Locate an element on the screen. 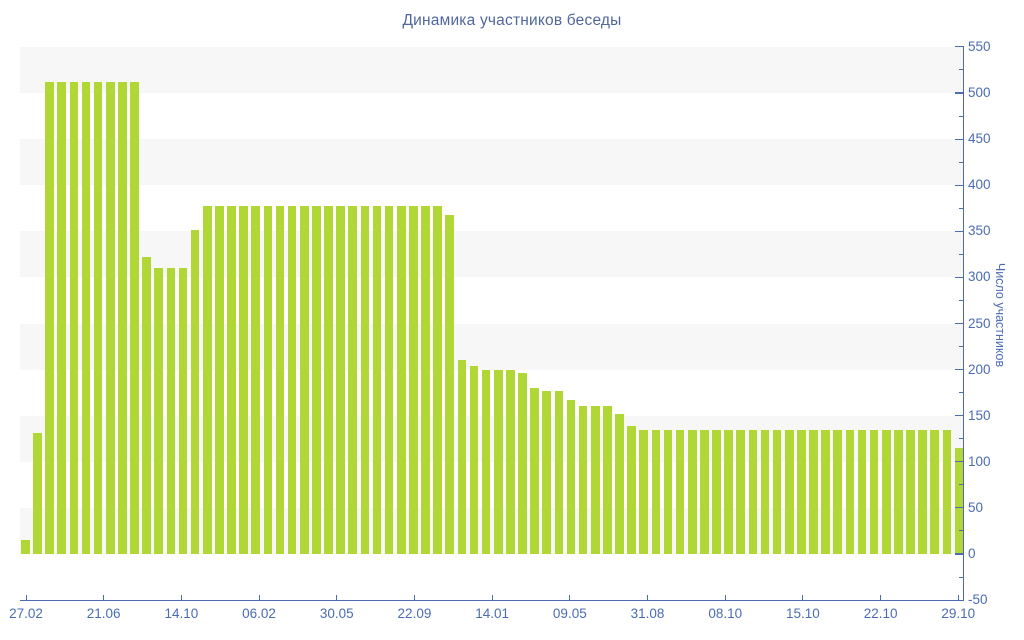 This screenshot has height=640, width=1024. y-tick-label: -50 is located at coordinates (978, 600).